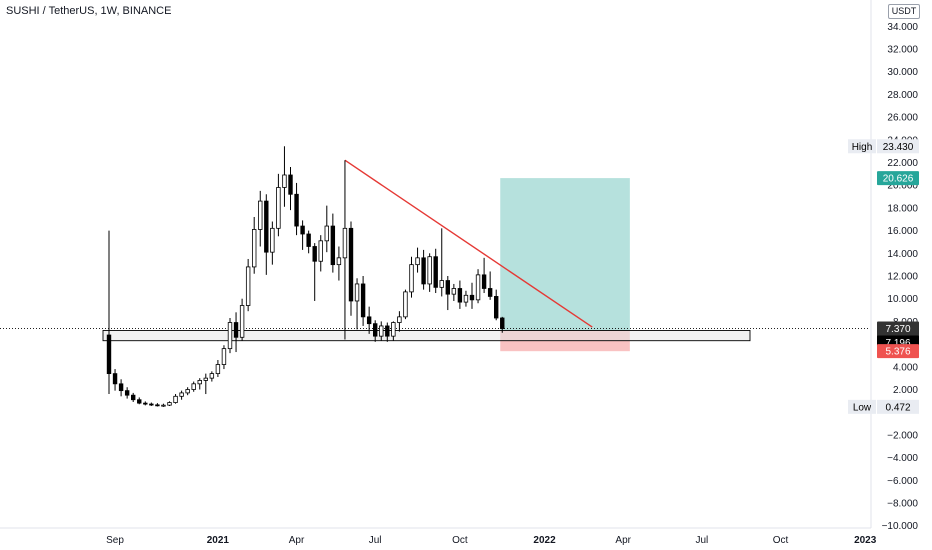 Image resolution: width=932 pixels, height=550 pixels. What do you see at coordinates (902, 163) in the screenshot?
I see `y-tick-label: 22.000` at bounding box center [902, 163].